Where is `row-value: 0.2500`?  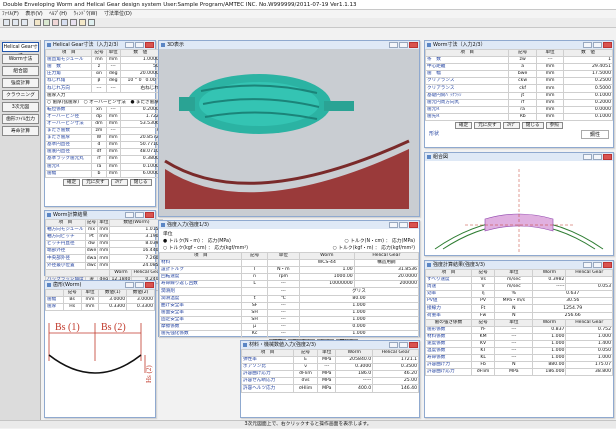 row-value: 0.2500 is located at coordinates (588, 81).